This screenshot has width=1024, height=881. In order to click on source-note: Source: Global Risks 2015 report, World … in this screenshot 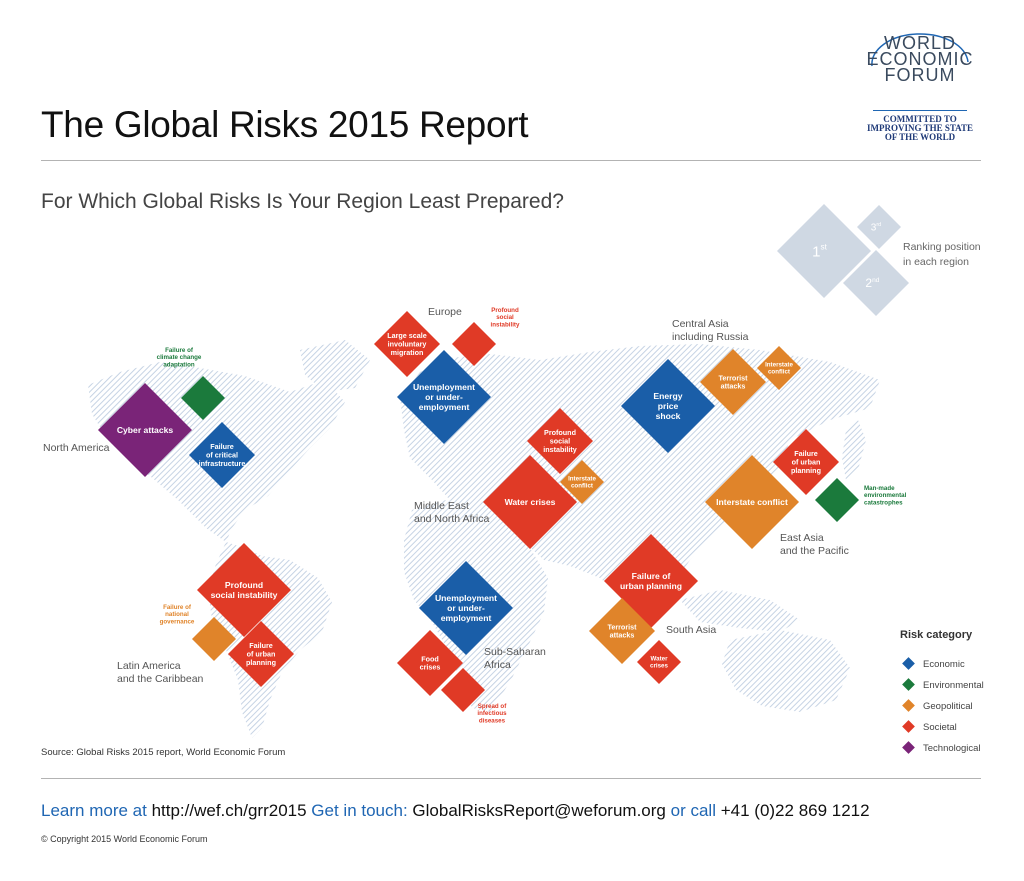, I will do `click(163, 752)`.